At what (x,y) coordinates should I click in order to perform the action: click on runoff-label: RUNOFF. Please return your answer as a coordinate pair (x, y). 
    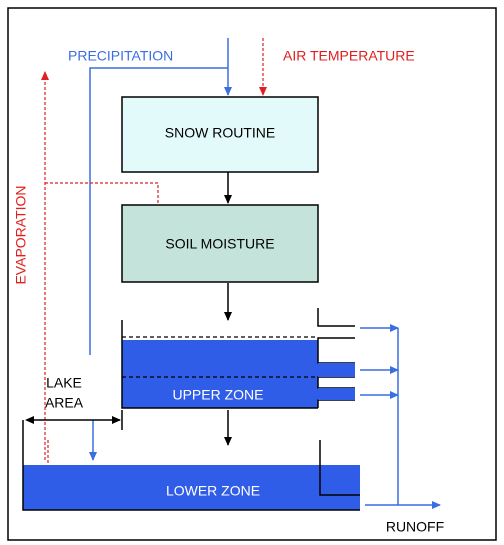
    Looking at the image, I should click on (415, 527).